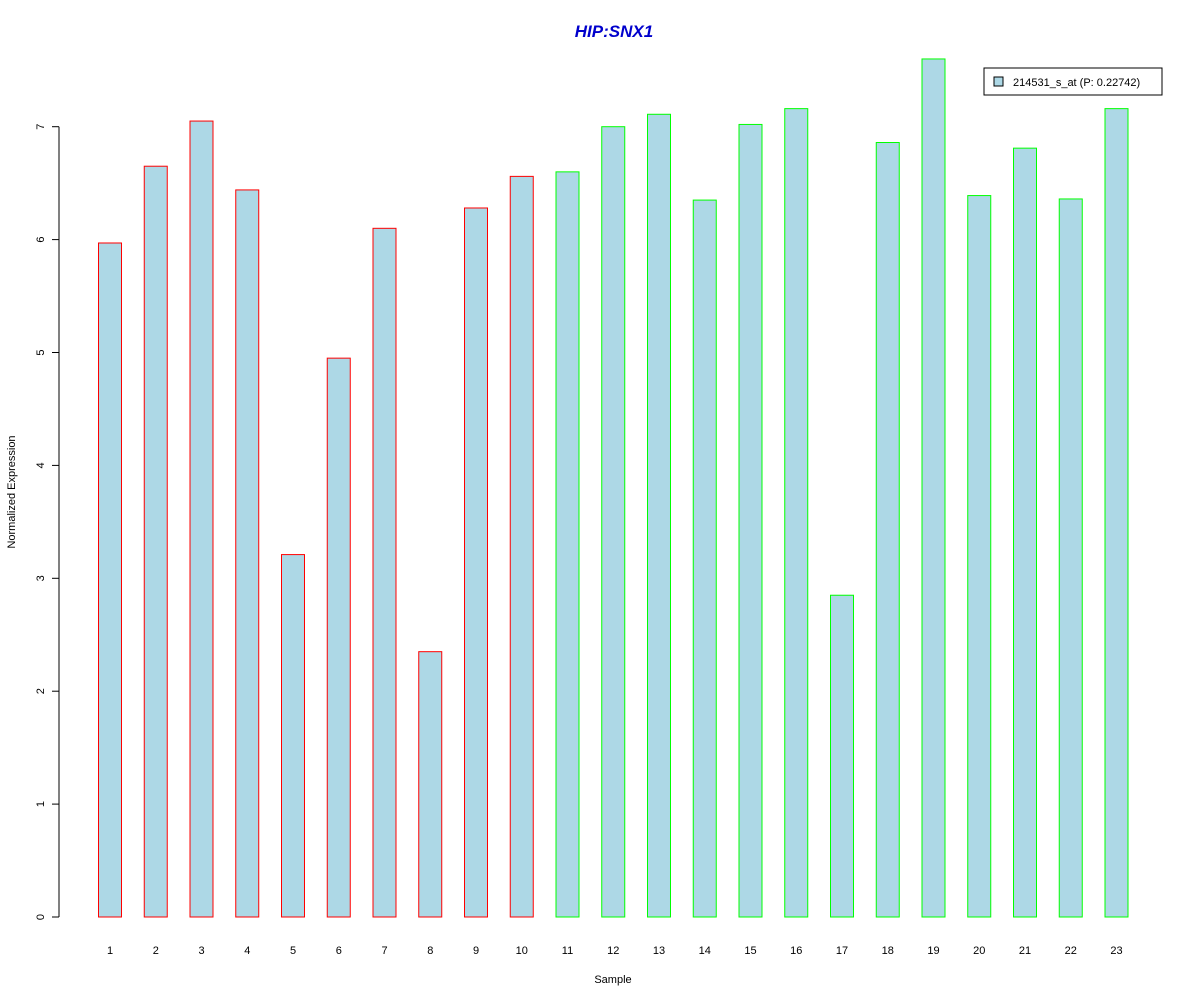 The width and height of the screenshot is (1200, 1000). Describe the element at coordinates (293, 951) in the screenshot. I see `x-tick-label: 5` at that location.